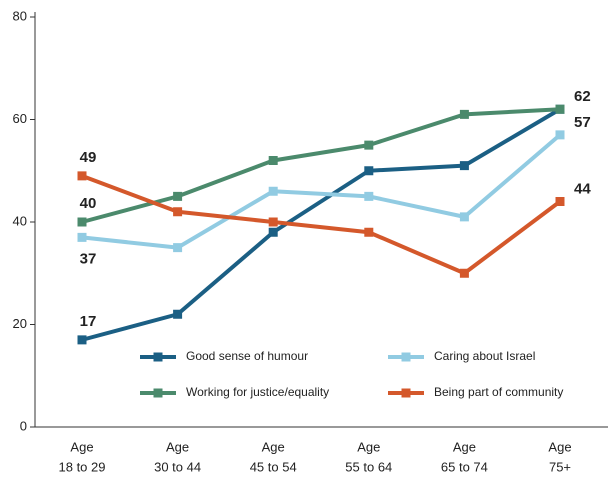  Describe the element at coordinates (88, 321) in the screenshot. I see `data-label: 17` at that location.